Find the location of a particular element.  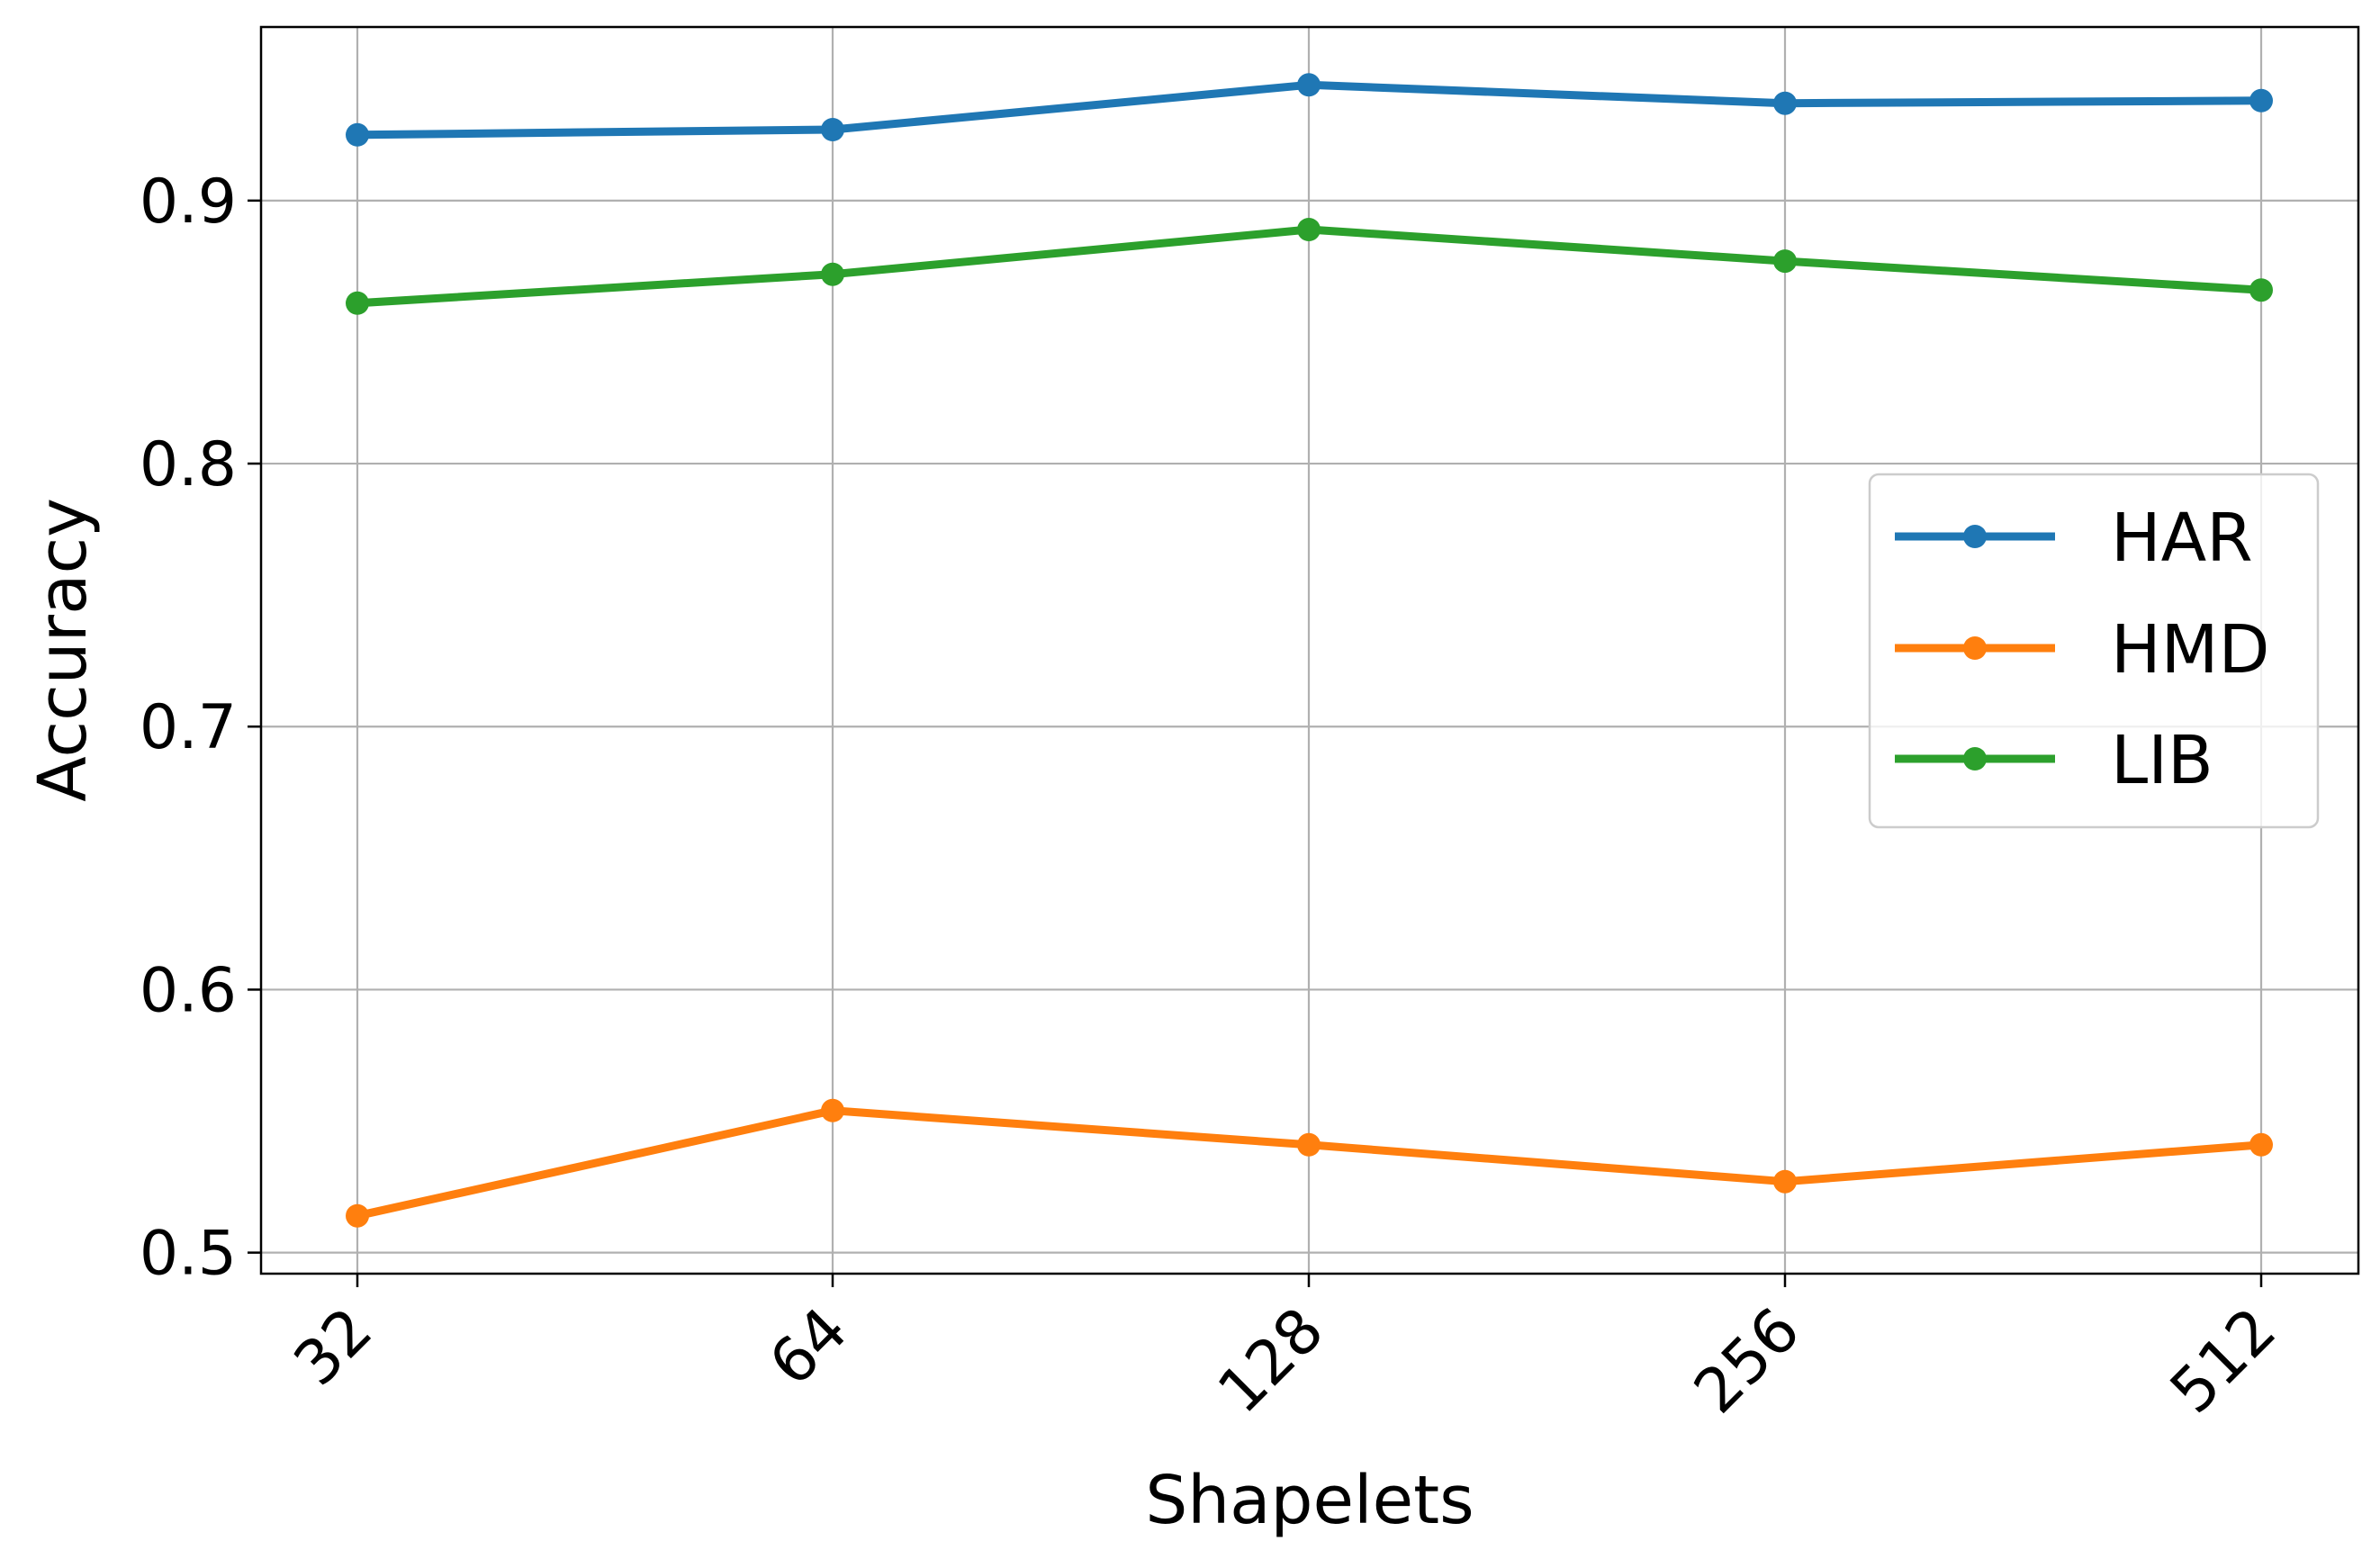

y-tick-labels: 0.5 0.6 0.7 0.8 0.9 is located at coordinates (189, 729).